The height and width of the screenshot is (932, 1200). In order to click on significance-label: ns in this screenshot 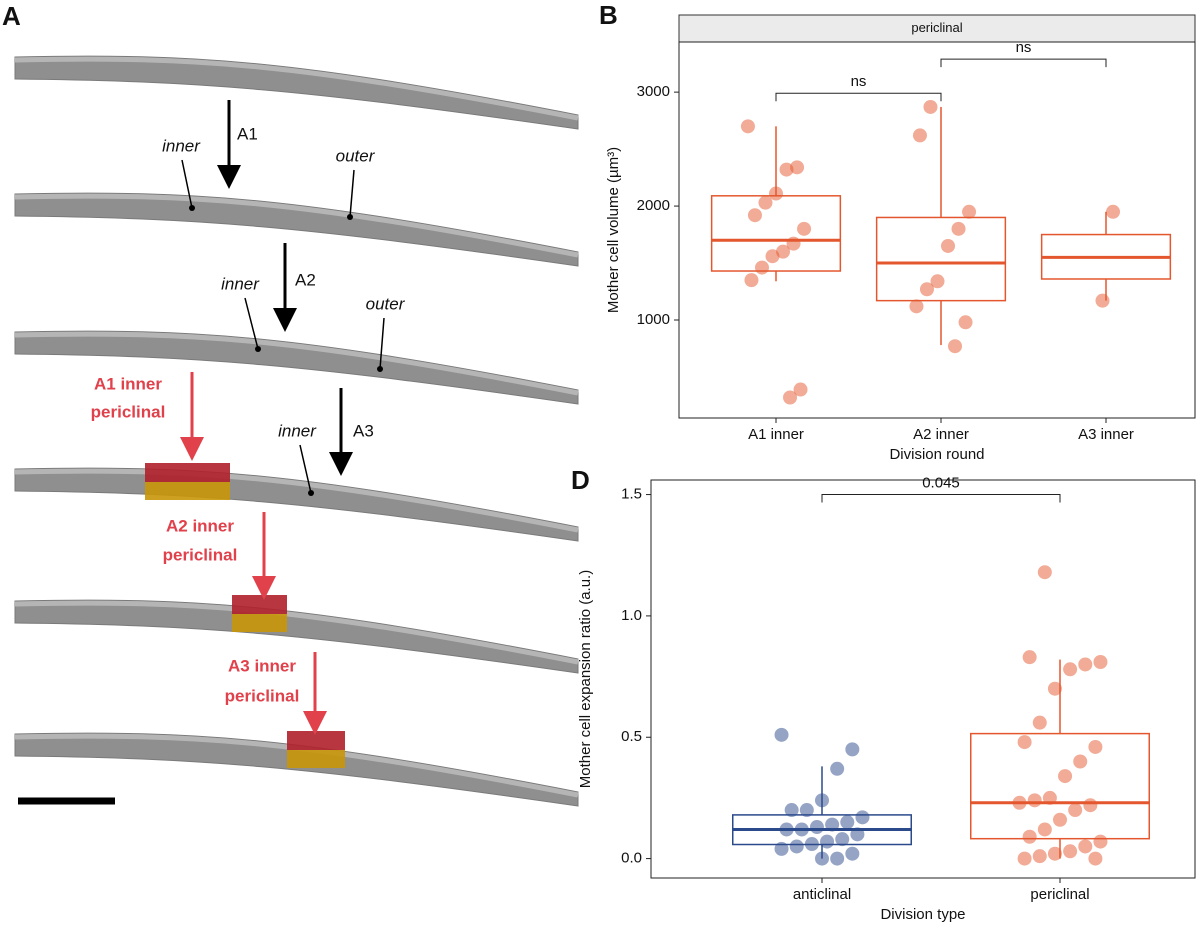, I will do `click(859, 81)`.